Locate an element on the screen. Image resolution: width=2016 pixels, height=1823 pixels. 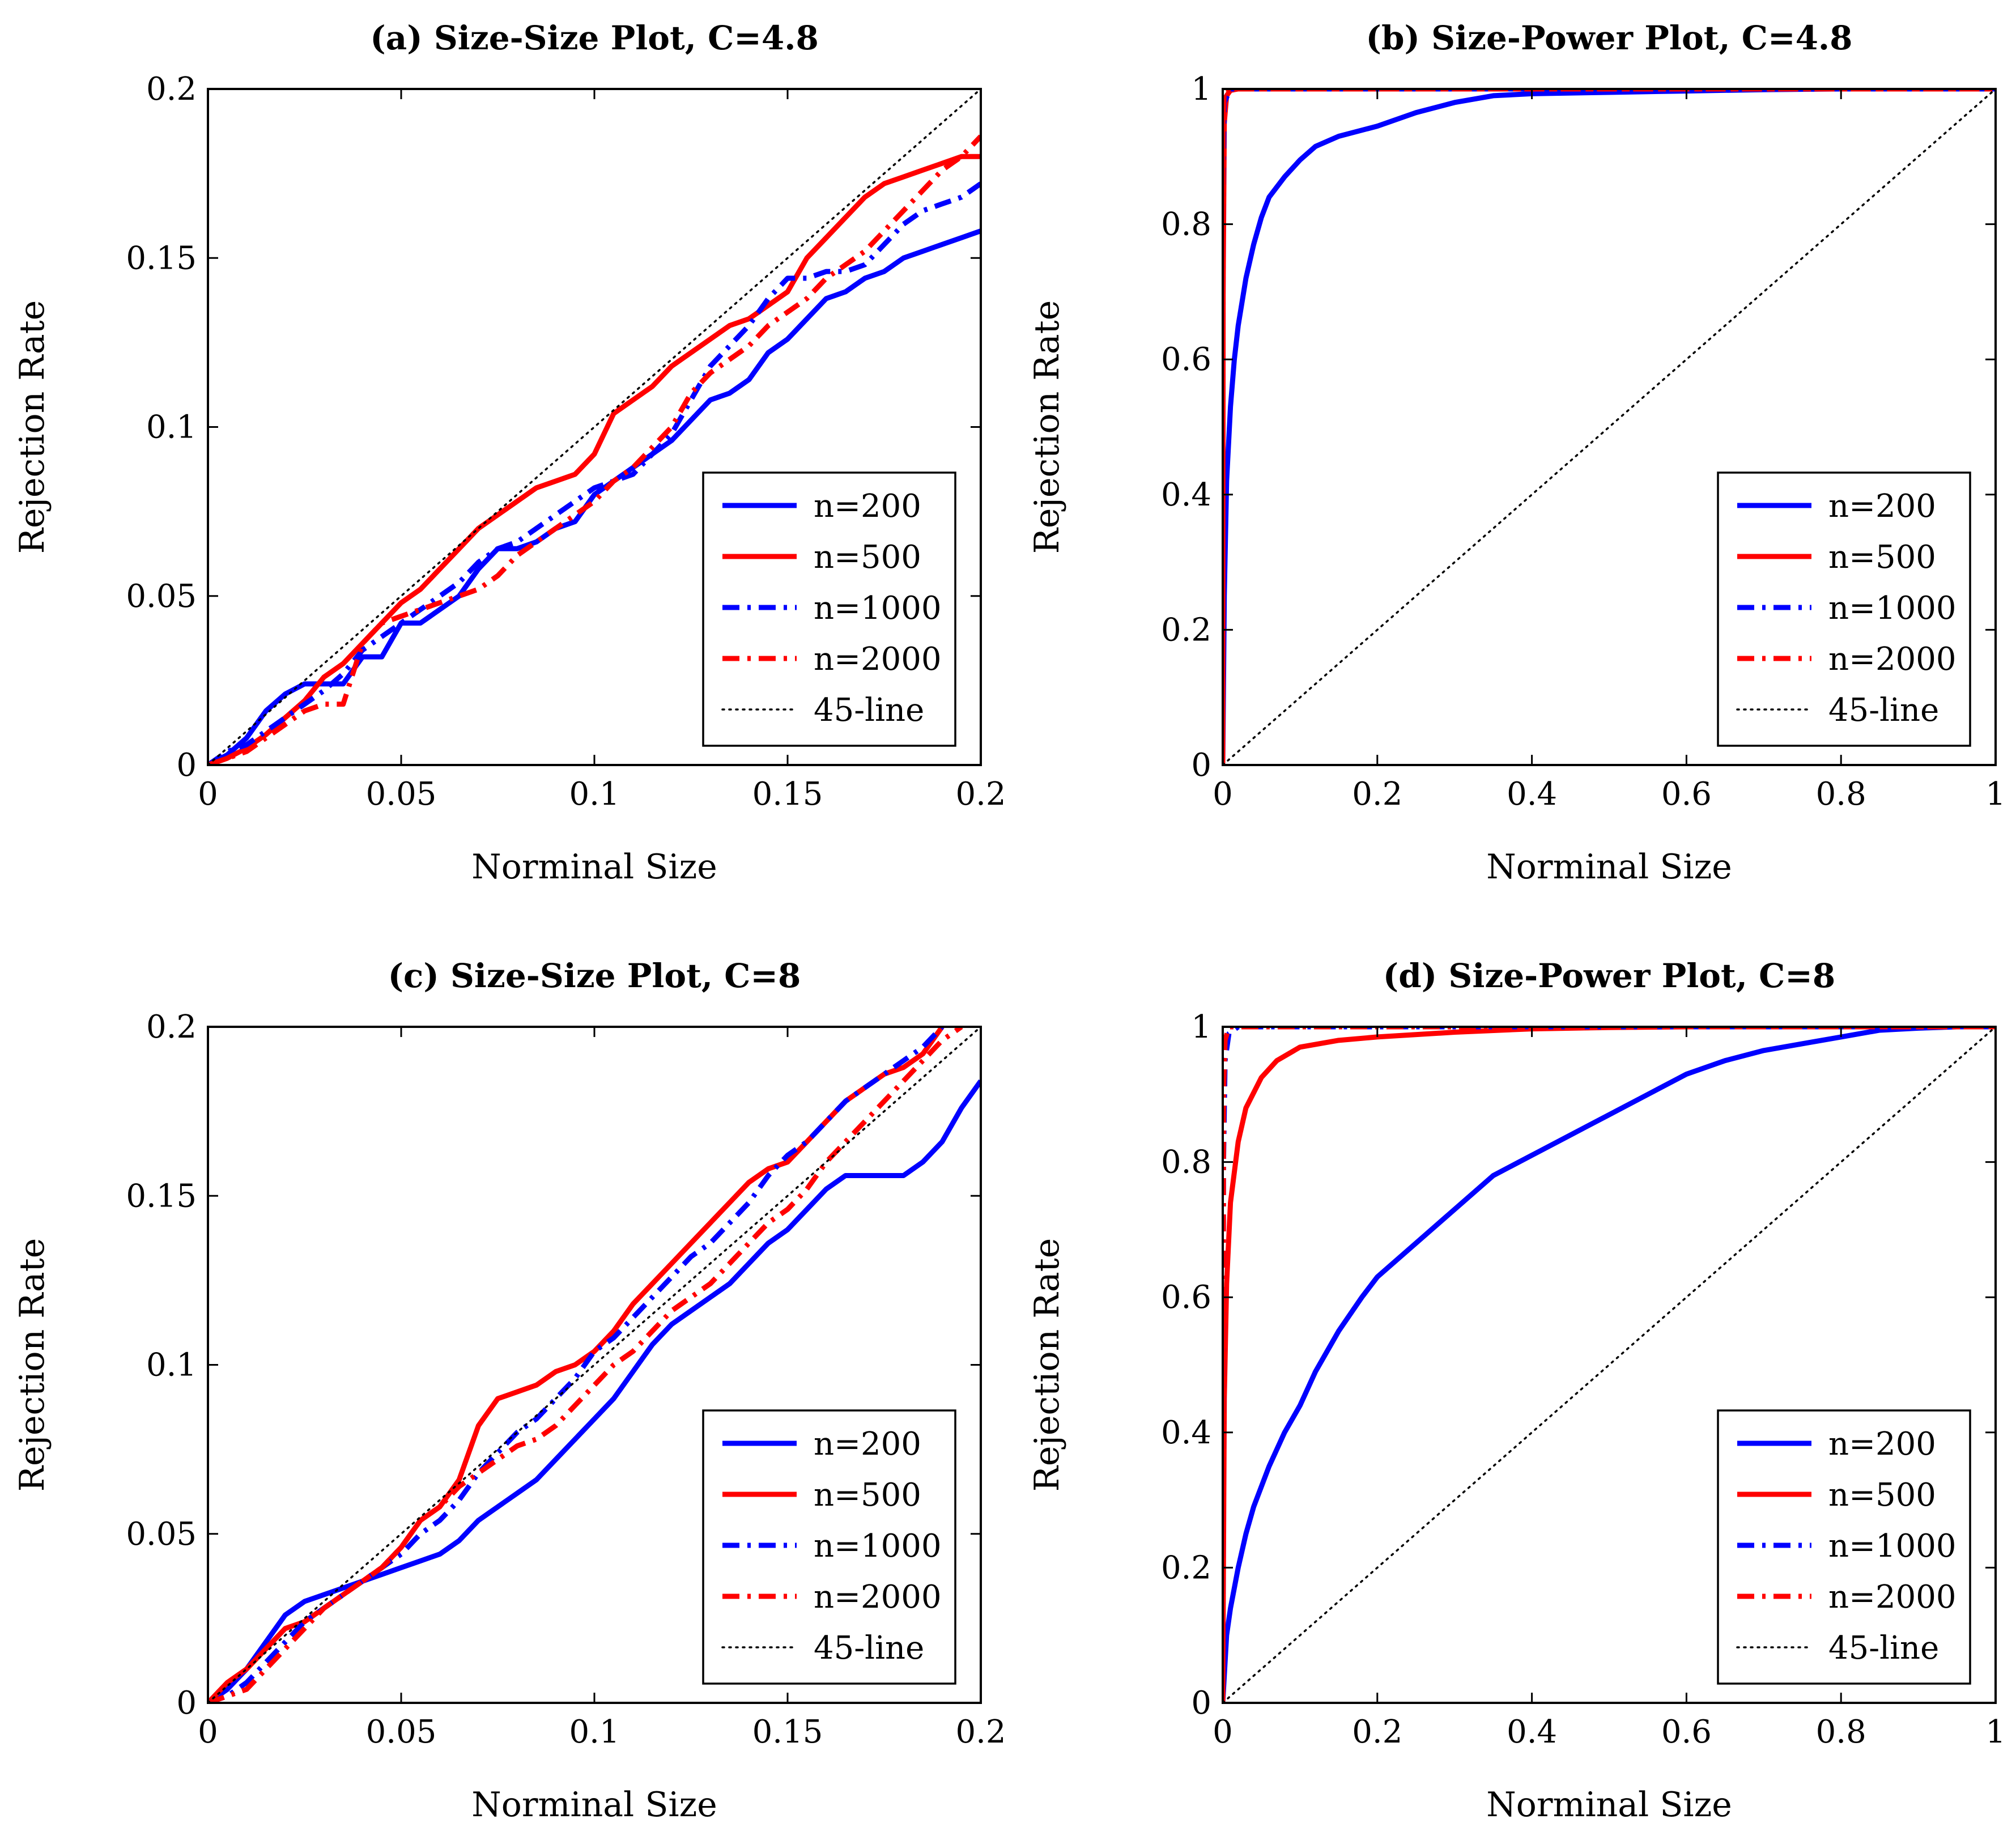
series-line-n-2000 is located at coordinates (594, 449).